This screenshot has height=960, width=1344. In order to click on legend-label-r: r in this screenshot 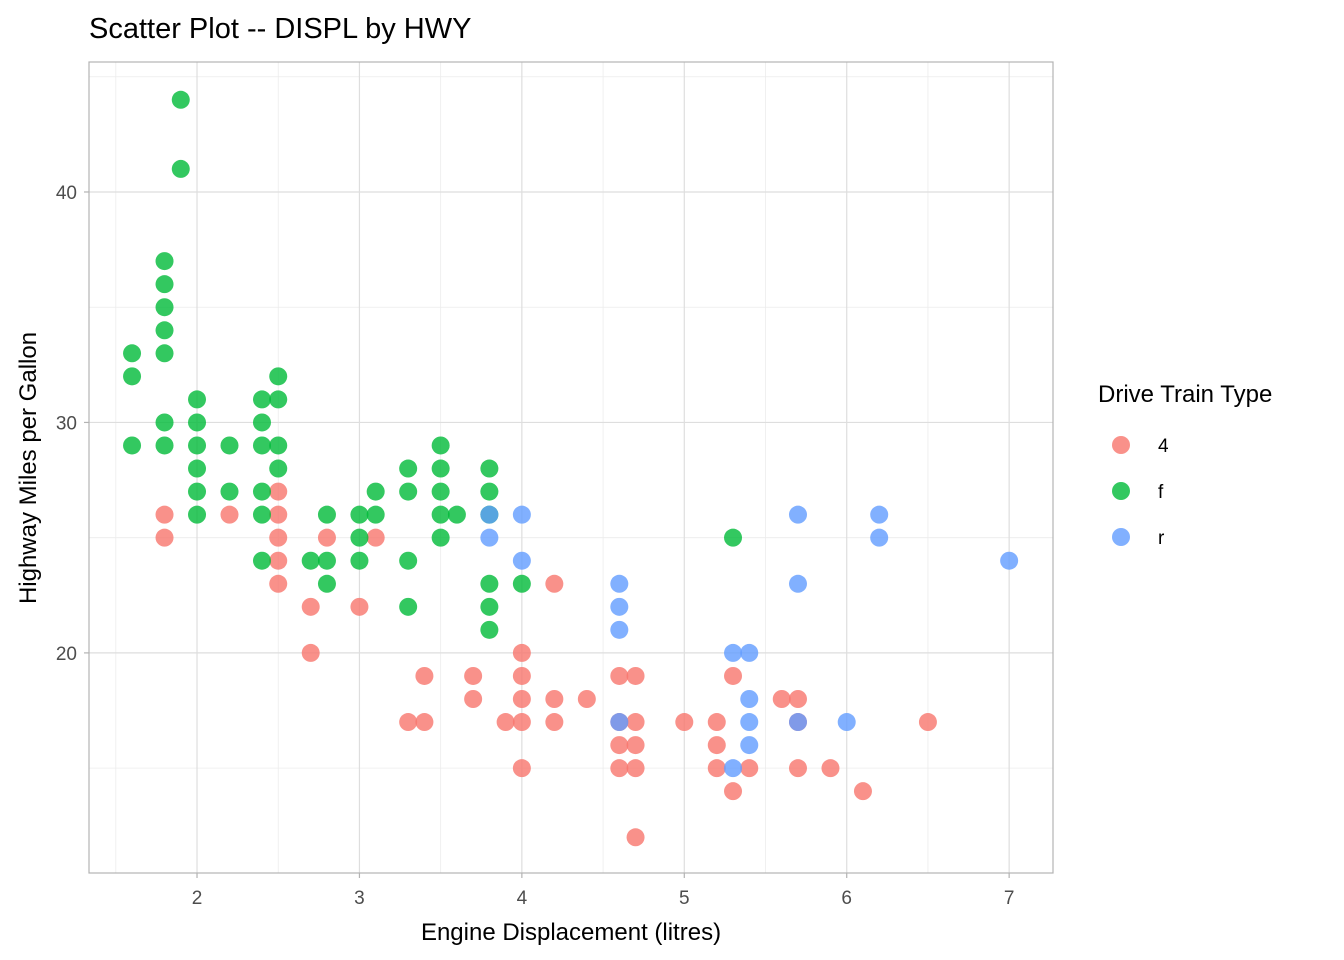, I will do `click(1161, 538)`.